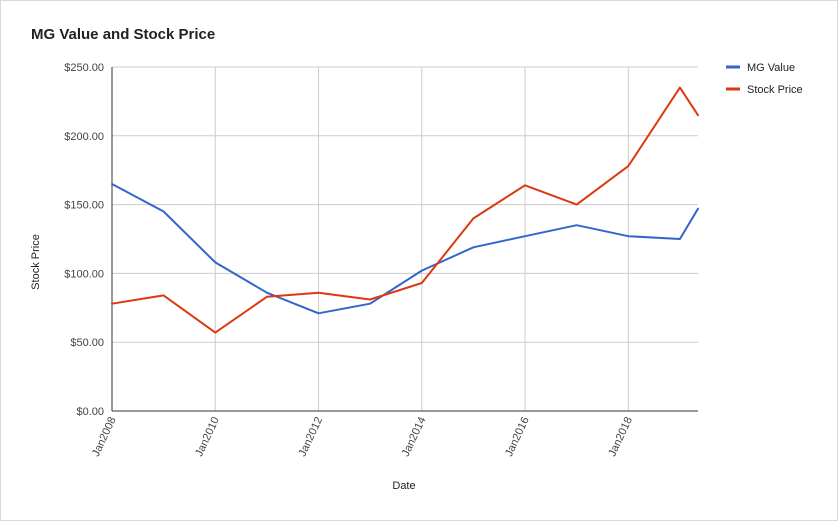  What do you see at coordinates (84, 274) in the screenshot?
I see `y-tick-label: $100.00` at bounding box center [84, 274].